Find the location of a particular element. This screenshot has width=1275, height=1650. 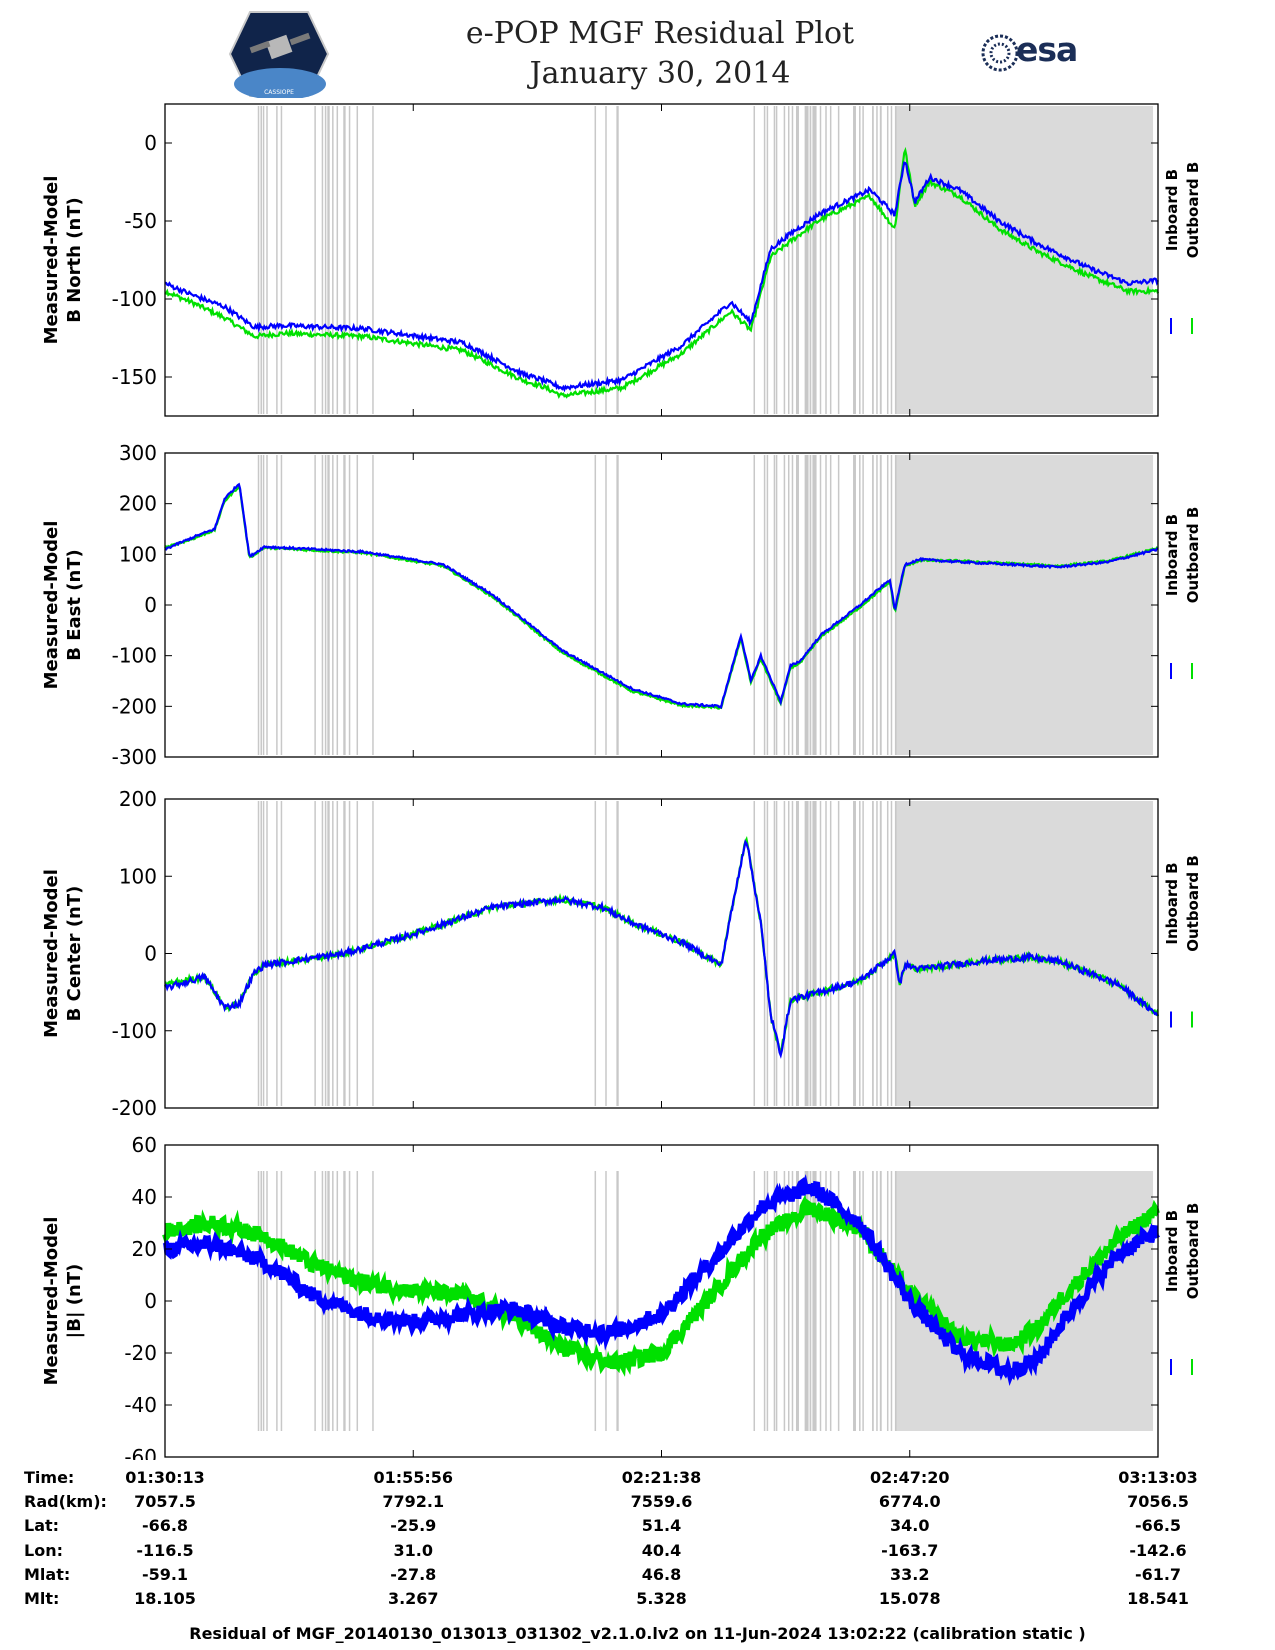

ephemeris-value: 18.541 is located at coordinates (1158, 1598).